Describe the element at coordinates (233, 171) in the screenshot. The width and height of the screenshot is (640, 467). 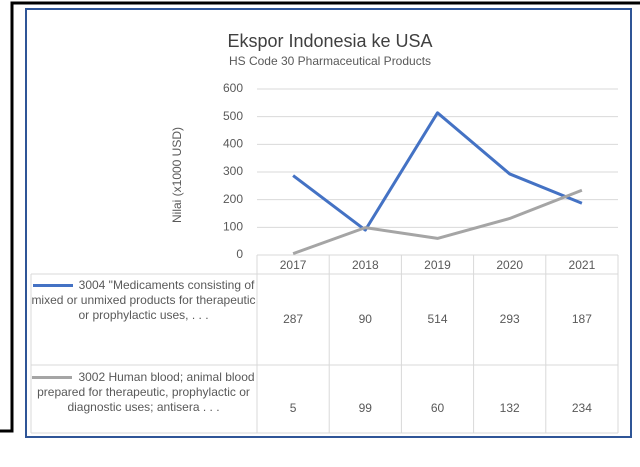
I see `y-tick-label: 300` at that location.